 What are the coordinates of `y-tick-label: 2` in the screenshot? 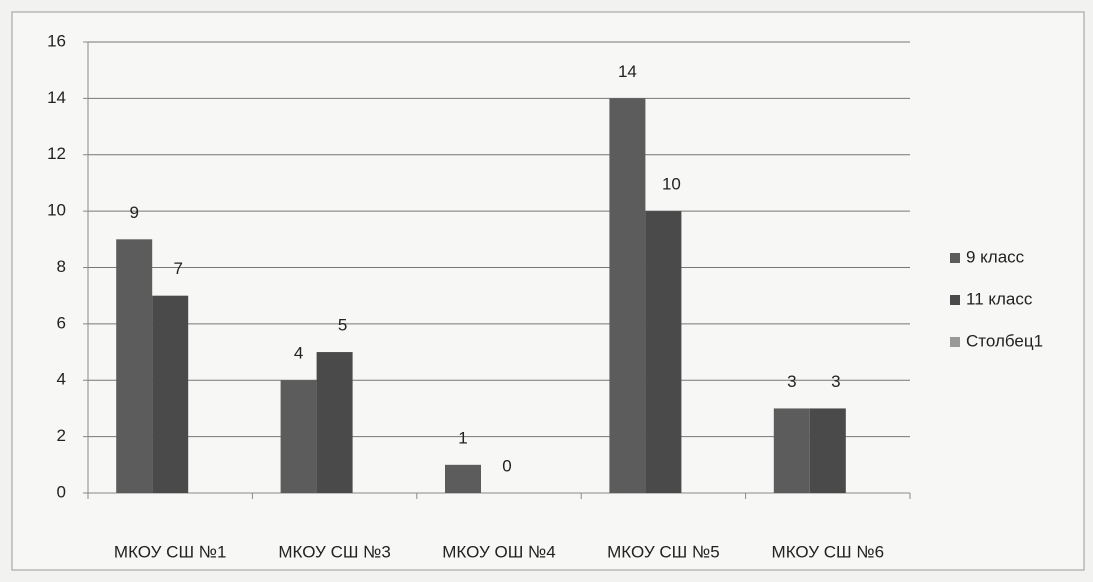 It's located at (61, 435).